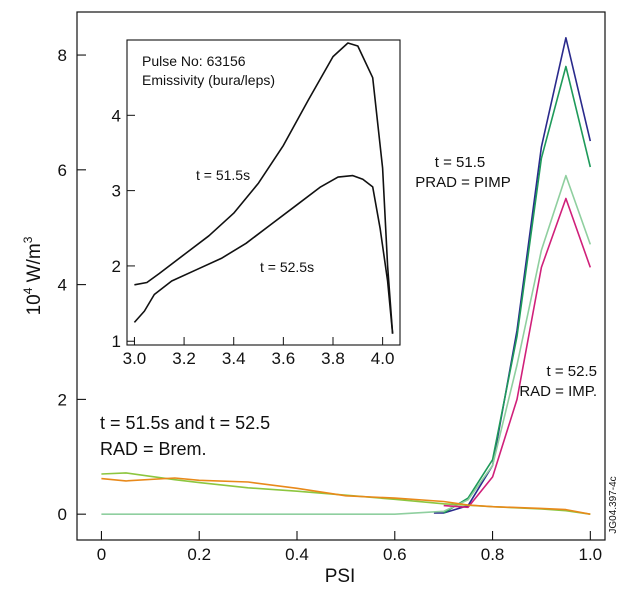 The height and width of the screenshot is (590, 624). I want to click on main-y-tick-label: 8, so click(62, 55).